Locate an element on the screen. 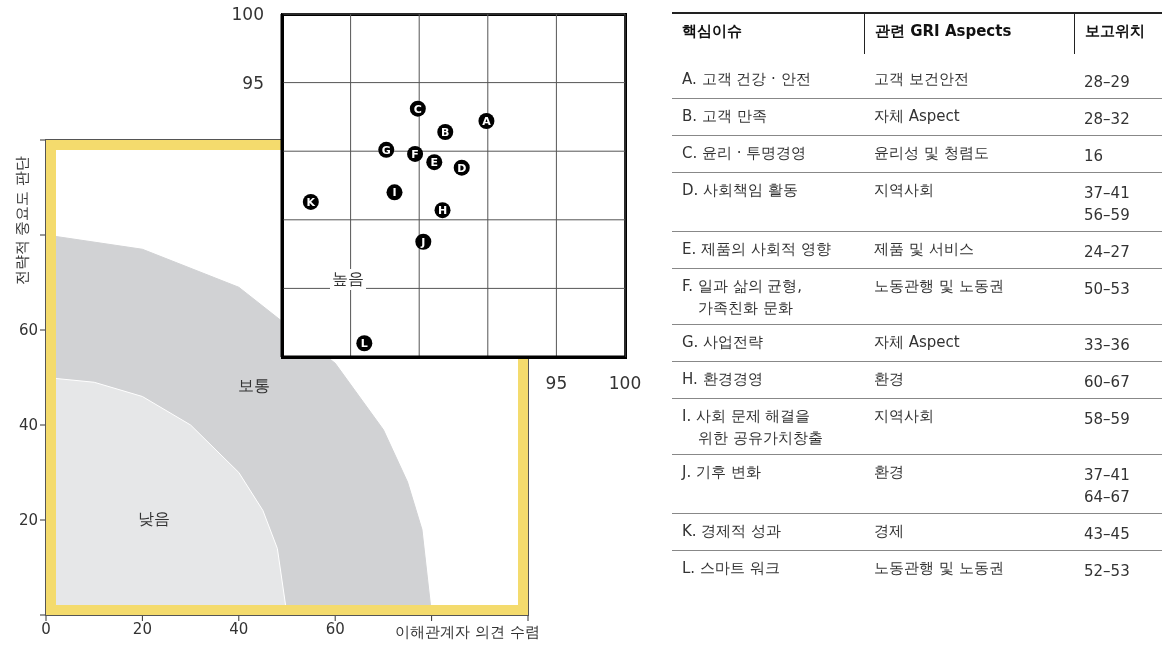  series-label: I is located at coordinates (394, 193).